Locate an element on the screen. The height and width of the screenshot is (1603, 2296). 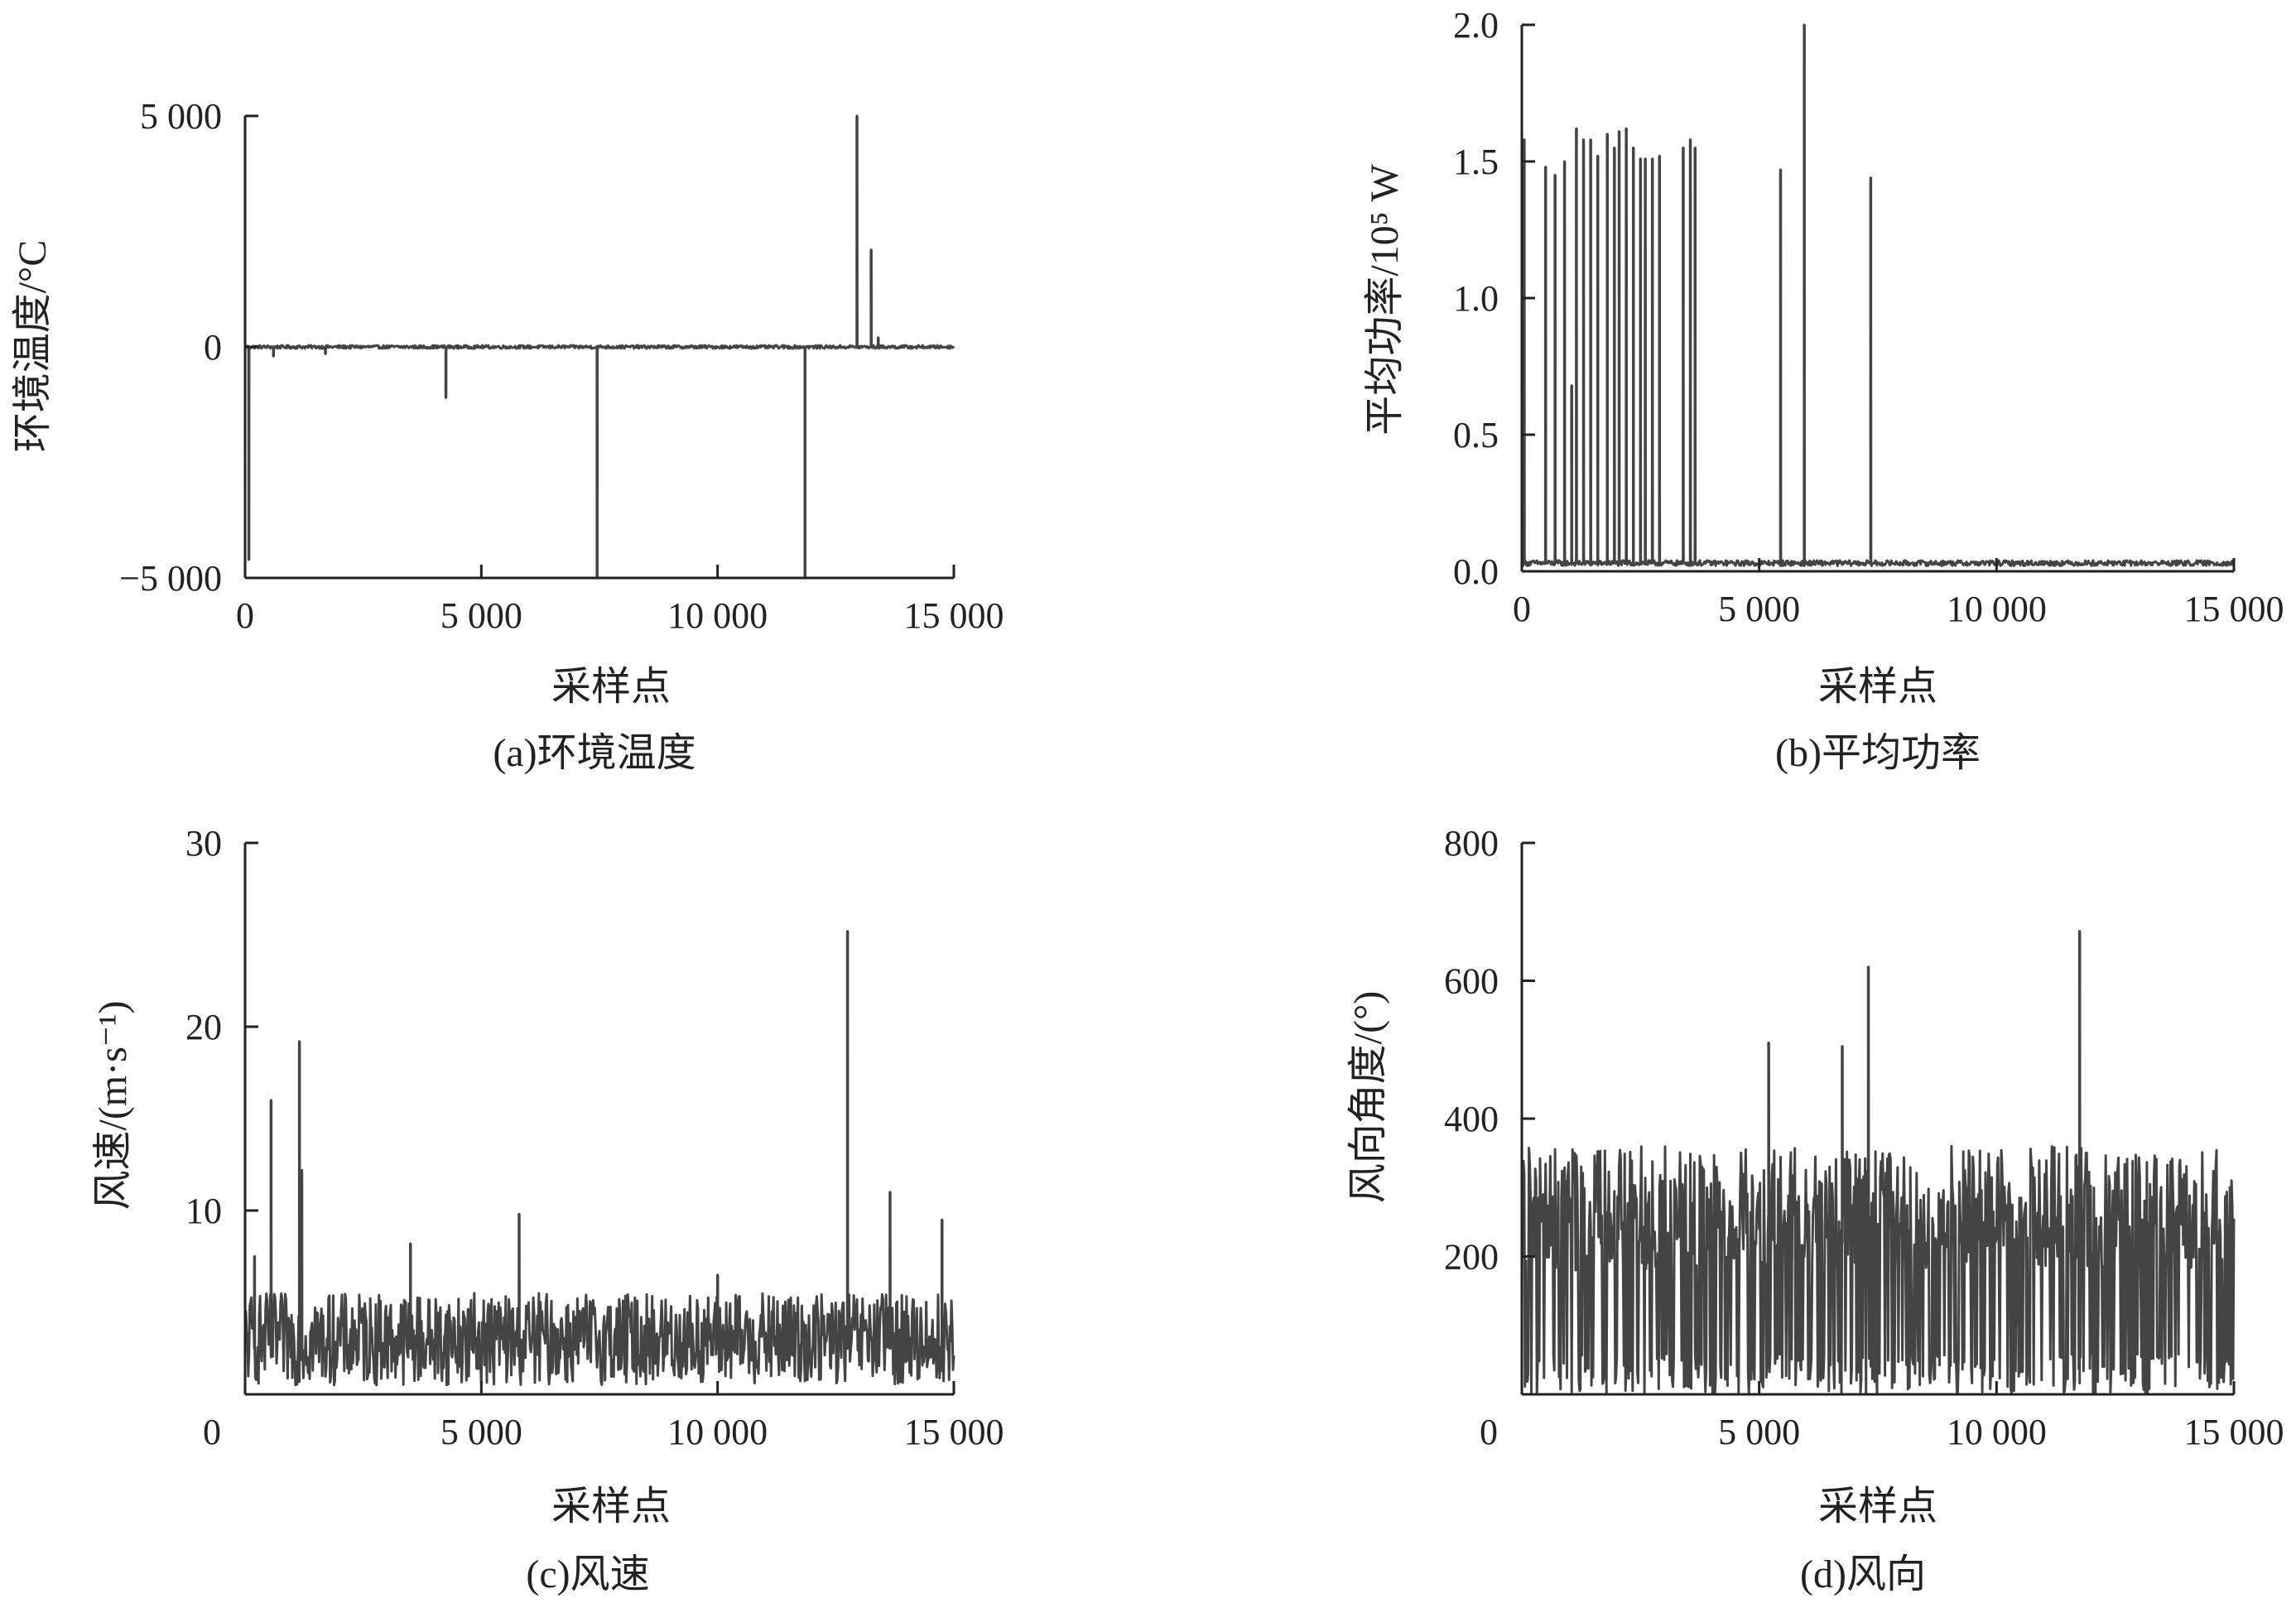
panel-c-ticks: 5 000 10 000 15 000 10 20 30 0 is located at coordinates (594, 1137).